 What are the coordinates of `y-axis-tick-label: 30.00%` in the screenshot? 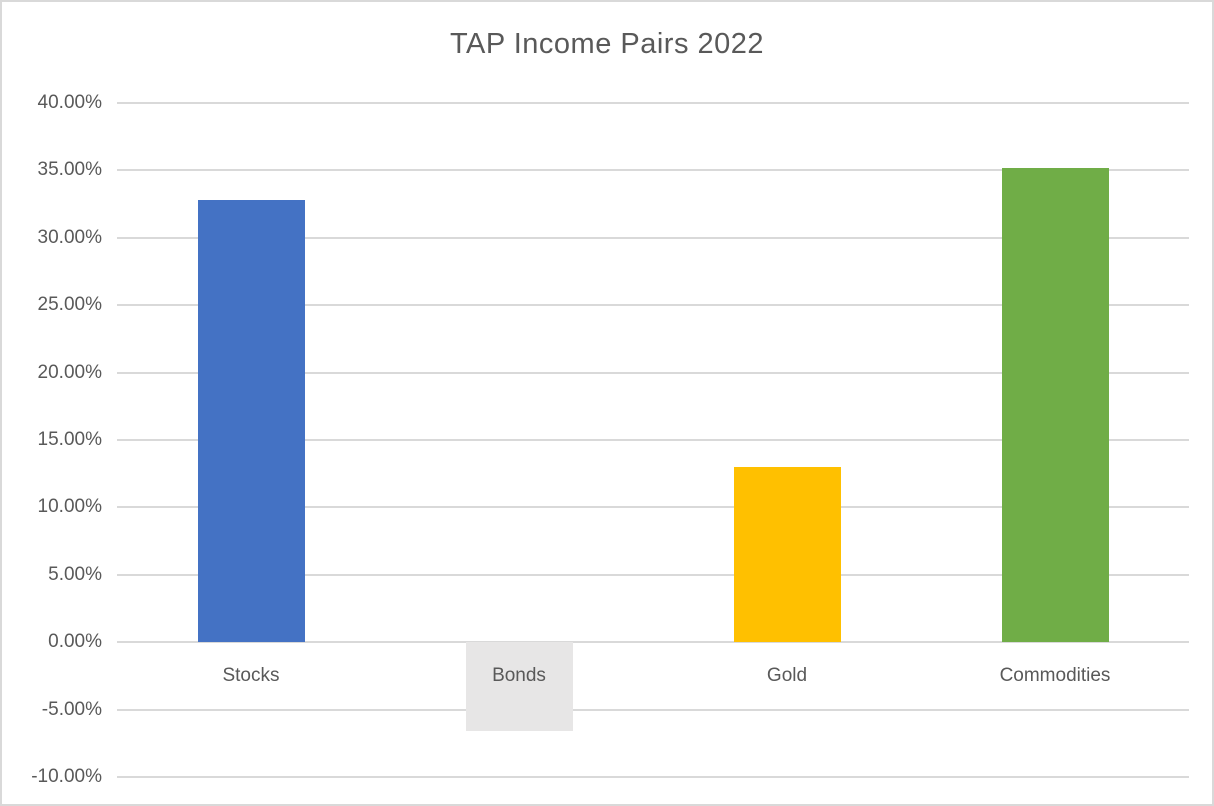 It's located at (69, 237).